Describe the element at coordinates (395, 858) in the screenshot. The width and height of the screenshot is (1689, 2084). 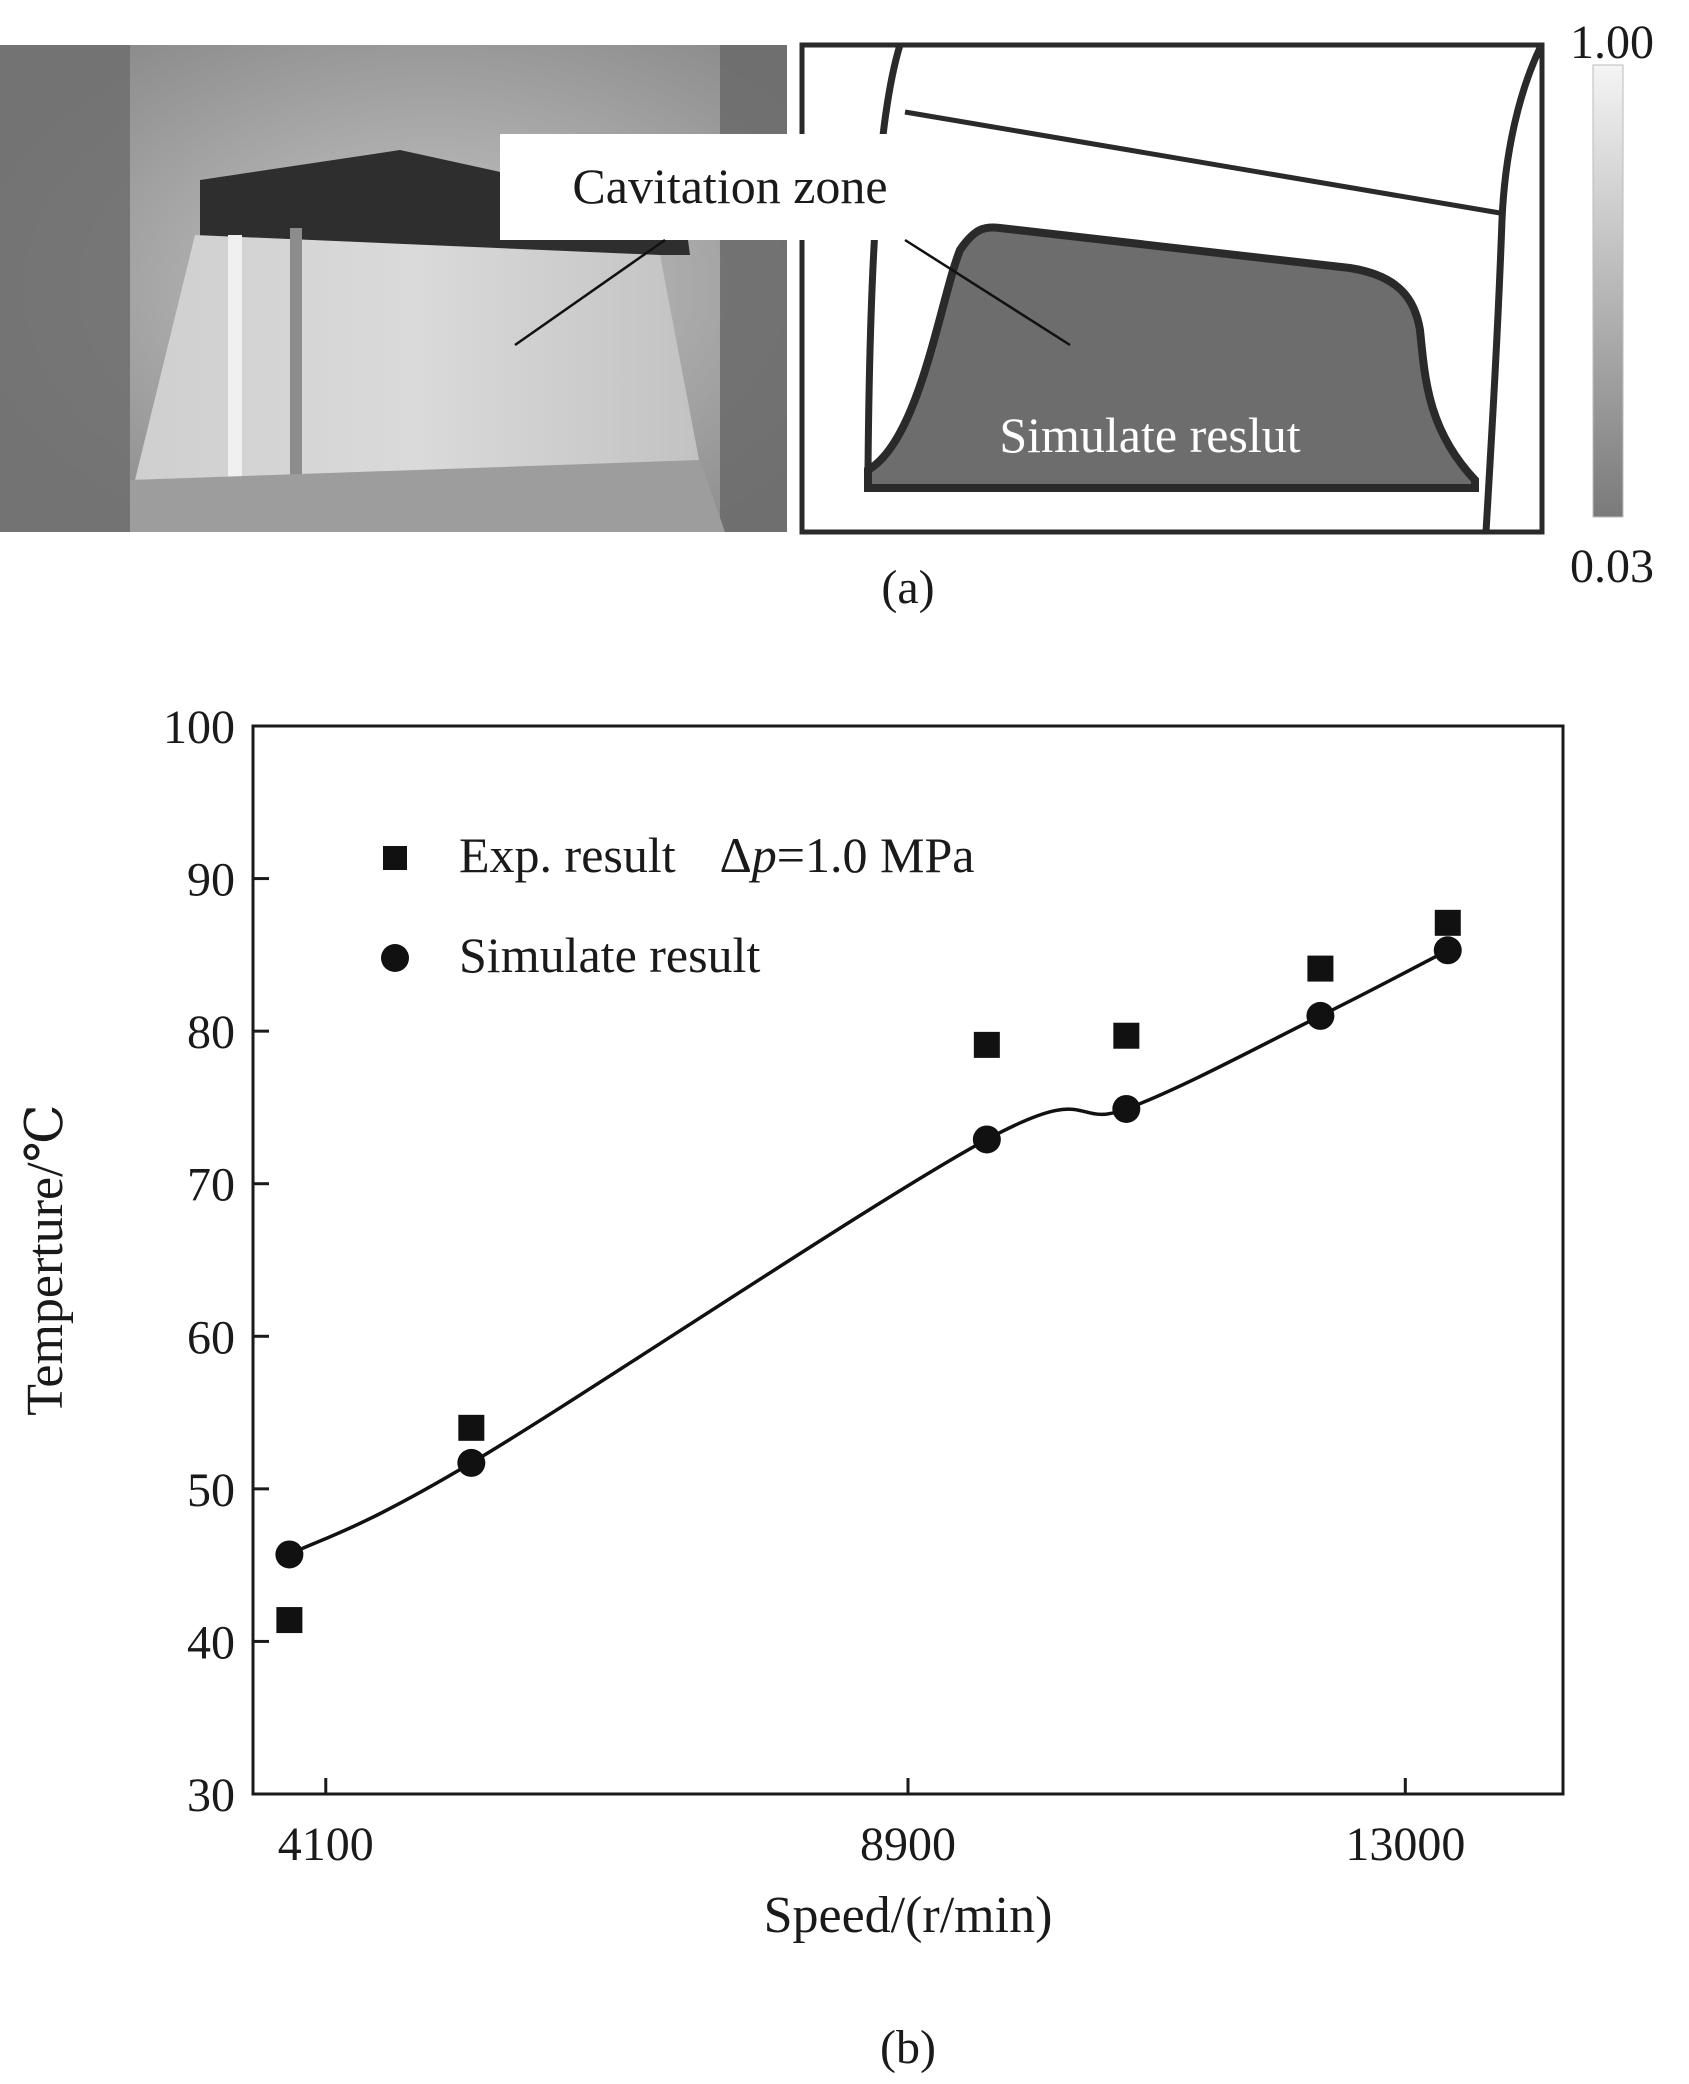
I see `legend-marker-exp` at that location.